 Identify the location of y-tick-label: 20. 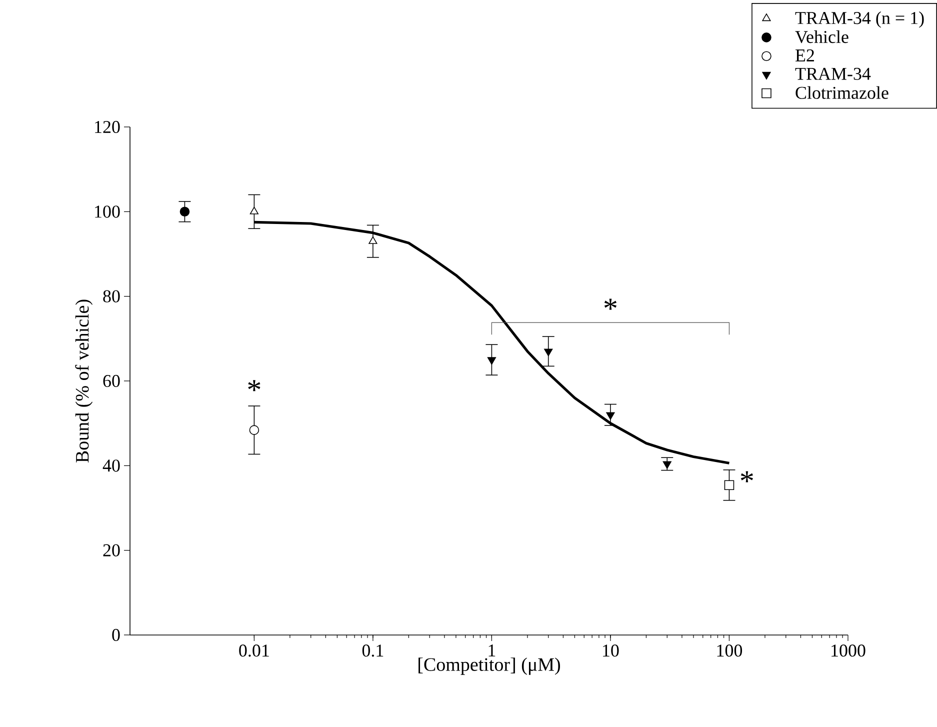
(111, 550).